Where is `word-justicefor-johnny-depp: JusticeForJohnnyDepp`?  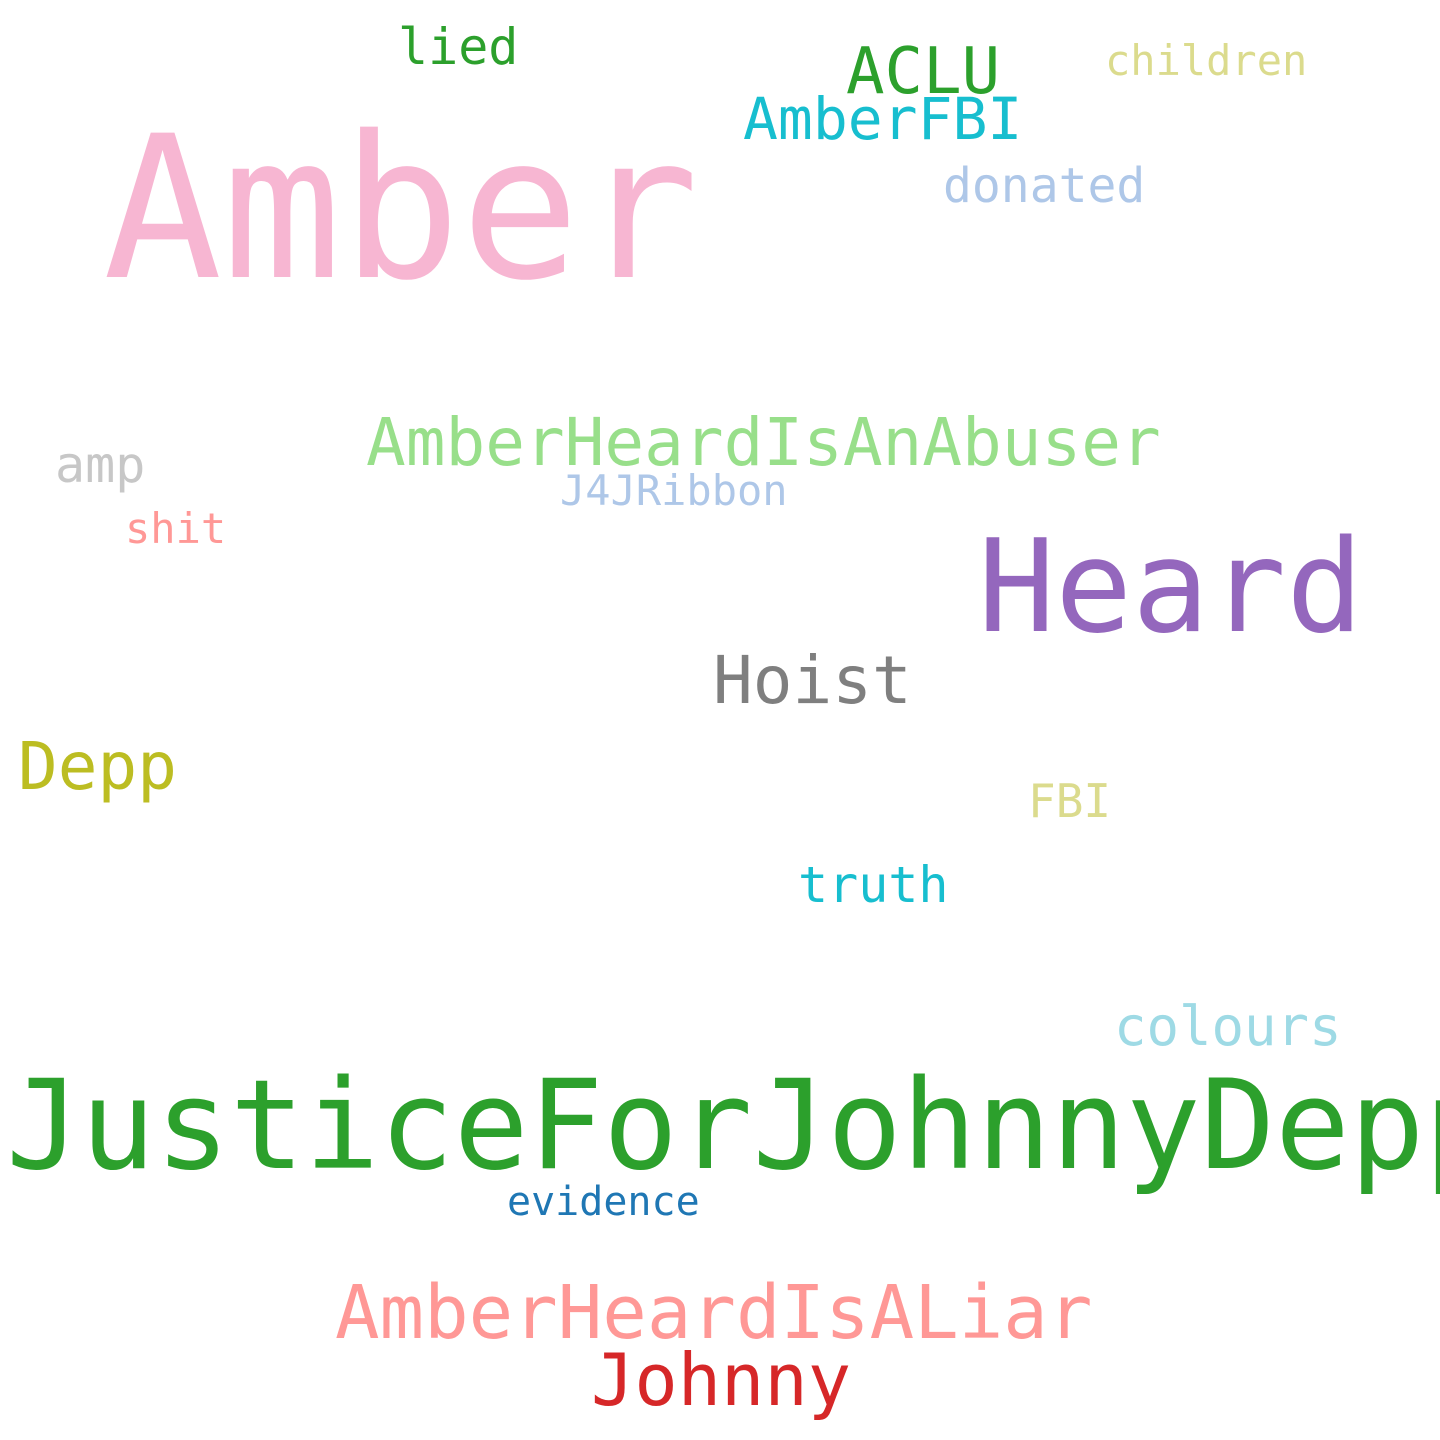 word-justicefor-johnny-depp: JusticeForJohnnyDepp is located at coordinates (723, 1126).